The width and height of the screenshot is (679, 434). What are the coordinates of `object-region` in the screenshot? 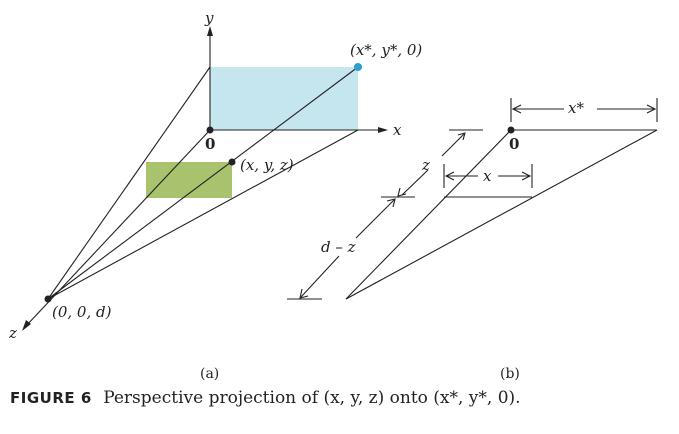 It's located at (189, 180).